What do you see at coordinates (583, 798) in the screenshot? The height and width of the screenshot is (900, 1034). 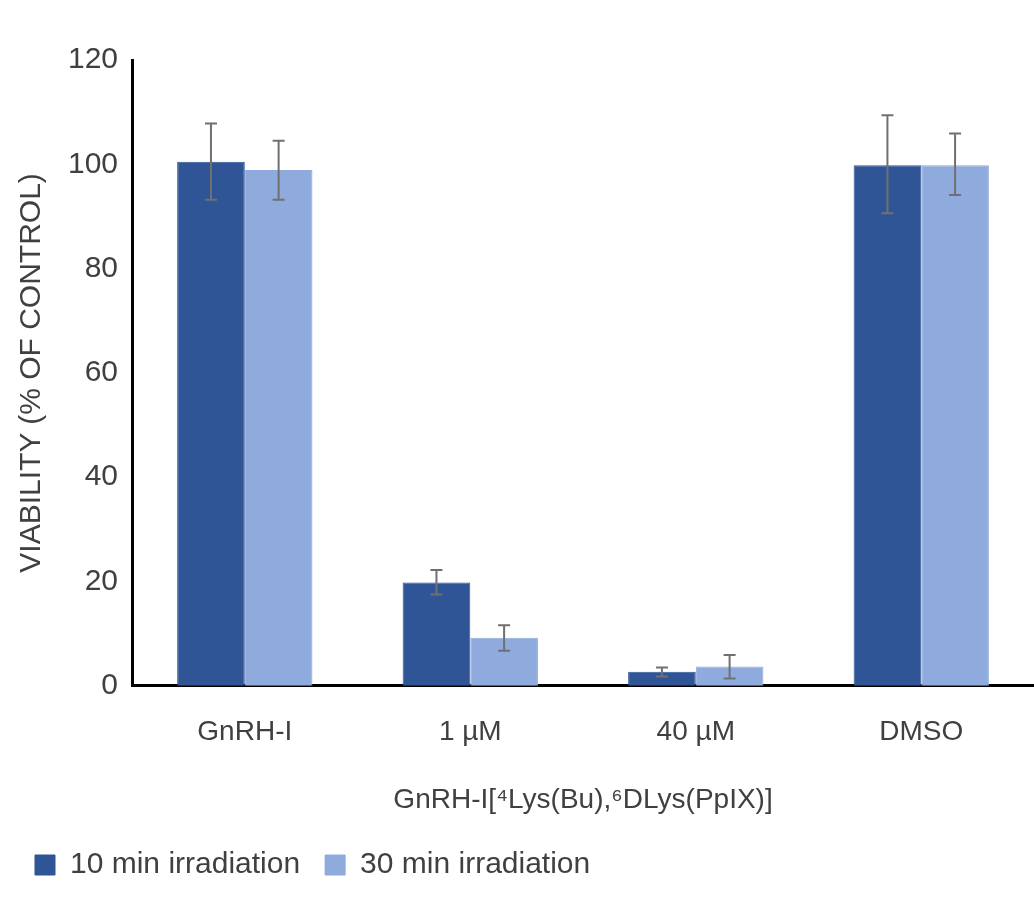 I see `x-axis-title: GnRH-I[⁴Lys(Bu),⁶DLys(PpIX)]` at bounding box center [583, 798].